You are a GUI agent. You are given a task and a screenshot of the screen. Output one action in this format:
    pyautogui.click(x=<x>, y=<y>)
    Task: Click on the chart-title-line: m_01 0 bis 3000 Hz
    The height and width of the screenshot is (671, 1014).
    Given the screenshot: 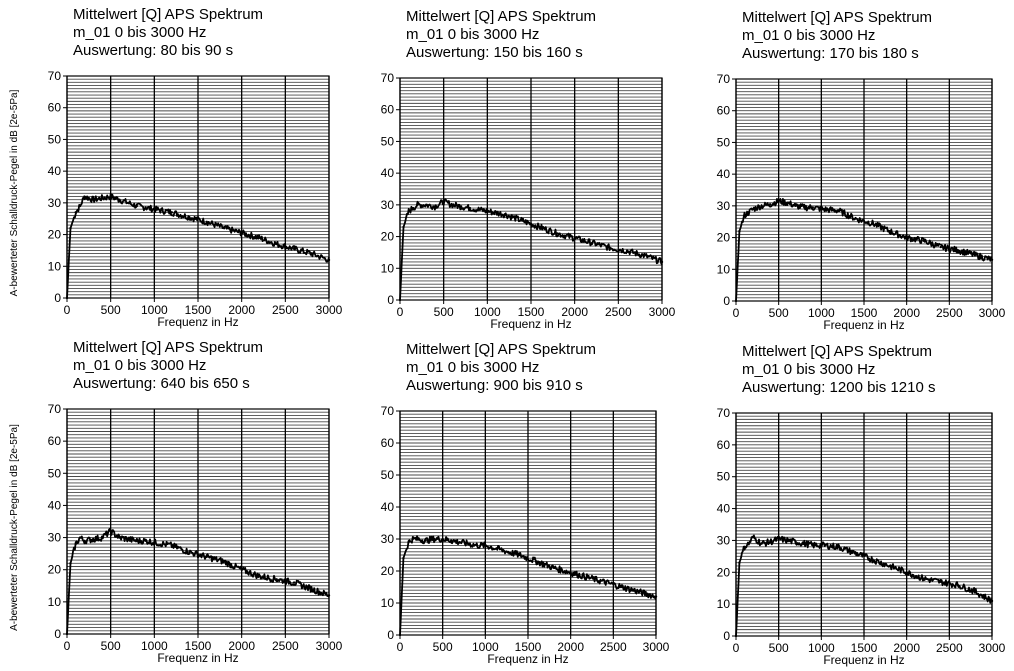 What is the action you would take?
    pyautogui.click(x=472, y=34)
    